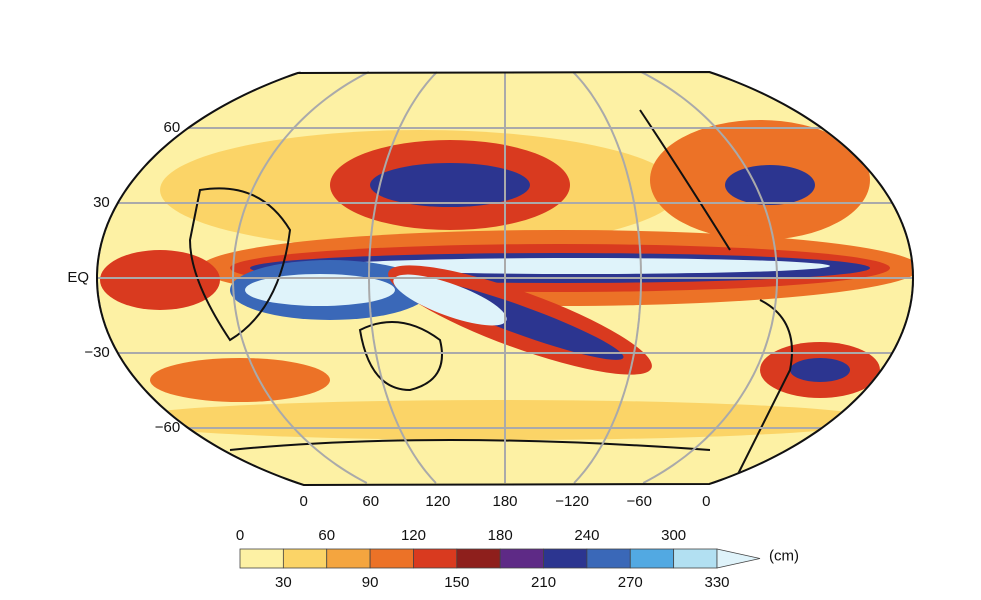  Describe the element at coordinates (738, 558) in the screenshot. I see `colorbar-extension` at that location.